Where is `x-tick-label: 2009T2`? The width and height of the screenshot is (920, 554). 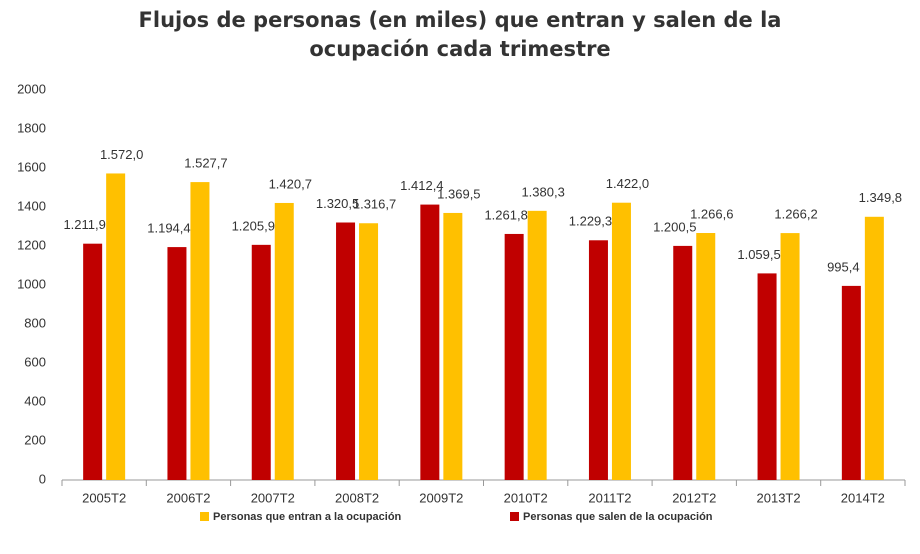
x-tick-label: 2009T2 is located at coordinates (441, 497).